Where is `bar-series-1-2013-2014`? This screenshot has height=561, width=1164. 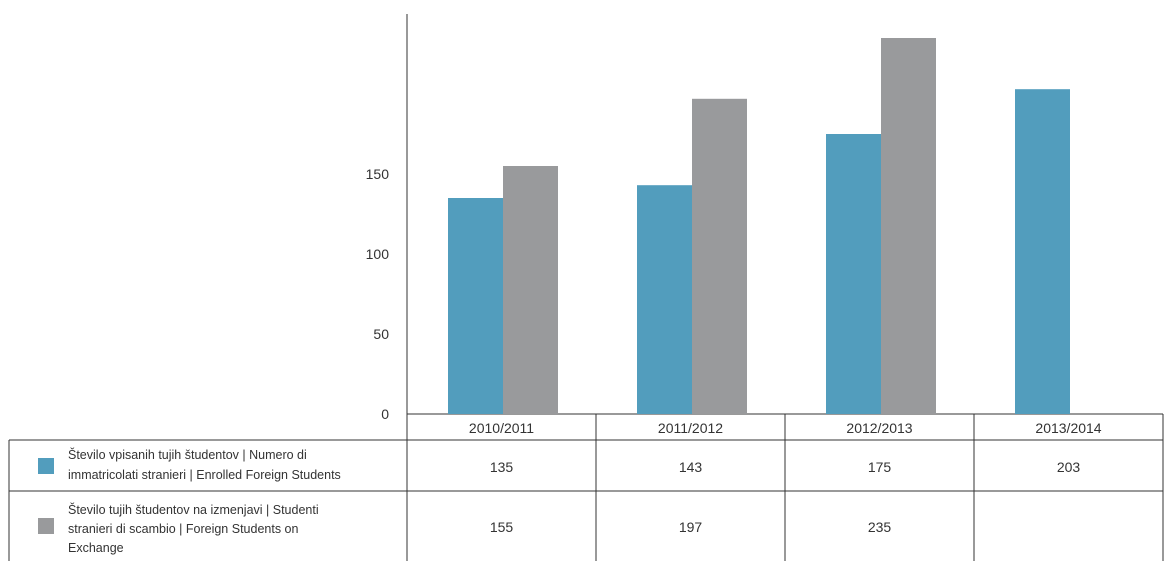 bar-series-1-2013-2014 is located at coordinates (1042, 251).